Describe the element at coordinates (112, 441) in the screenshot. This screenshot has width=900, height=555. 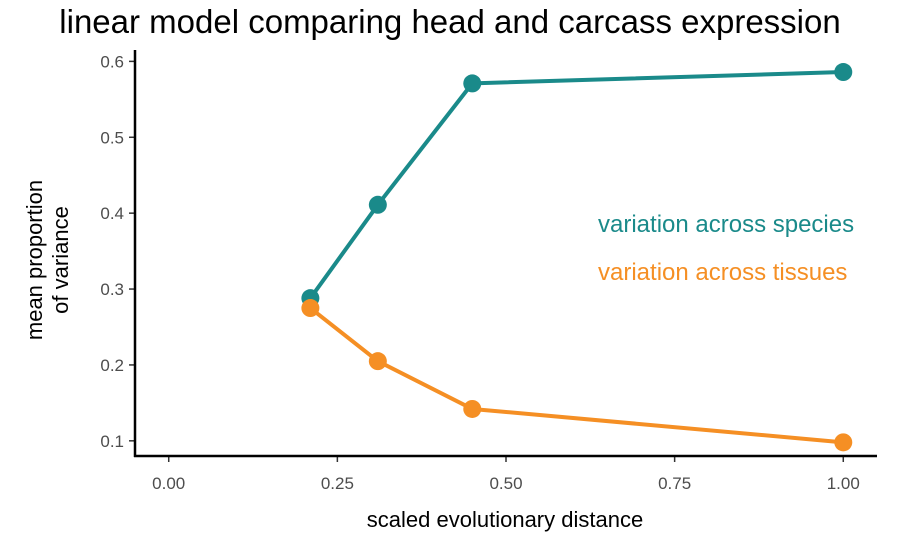
I see `y-tick-label: 0.1` at that location.